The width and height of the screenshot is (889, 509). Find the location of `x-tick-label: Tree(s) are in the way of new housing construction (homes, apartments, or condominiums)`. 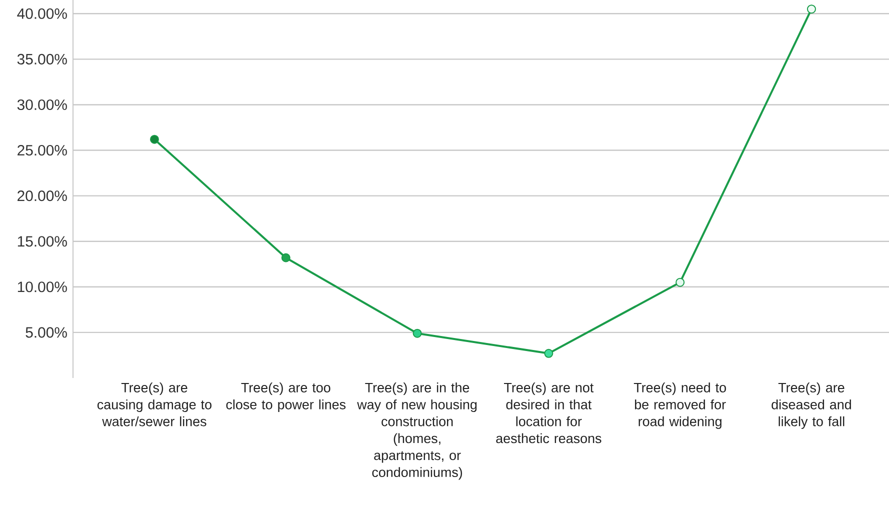

x-tick-label: Tree(s) are in the way of new housing construction (homes, apartments, or condominiums) is located at coordinates (417, 431).